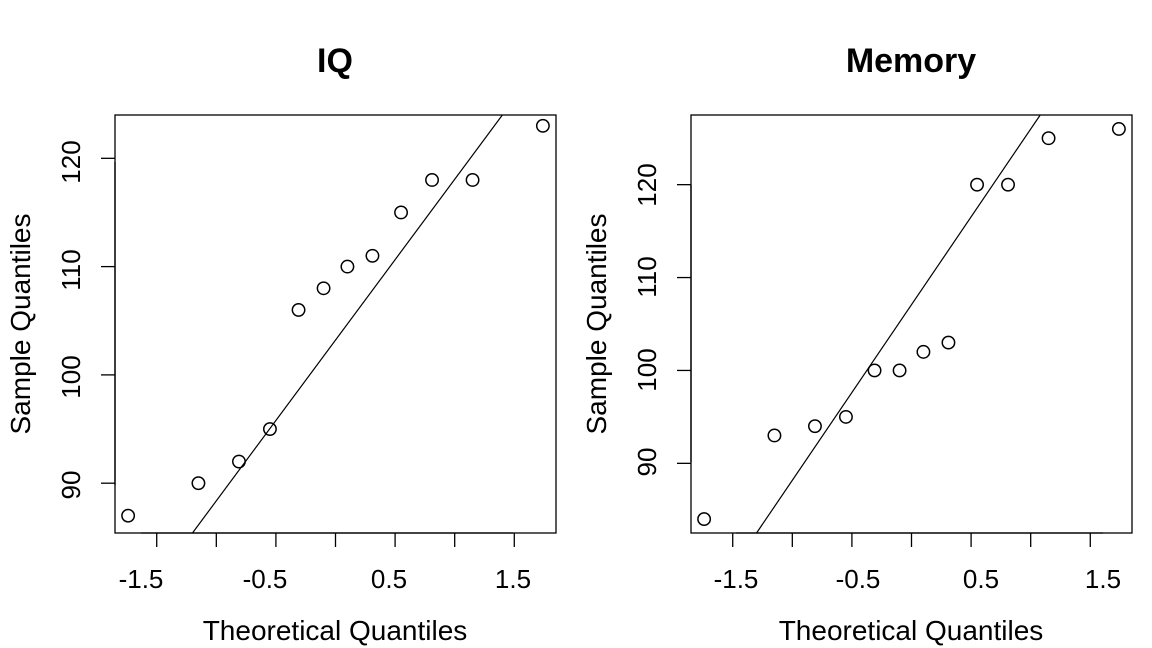  Describe the element at coordinates (911, 61) in the screenshot. I see `chart-title: Memory` at that location.